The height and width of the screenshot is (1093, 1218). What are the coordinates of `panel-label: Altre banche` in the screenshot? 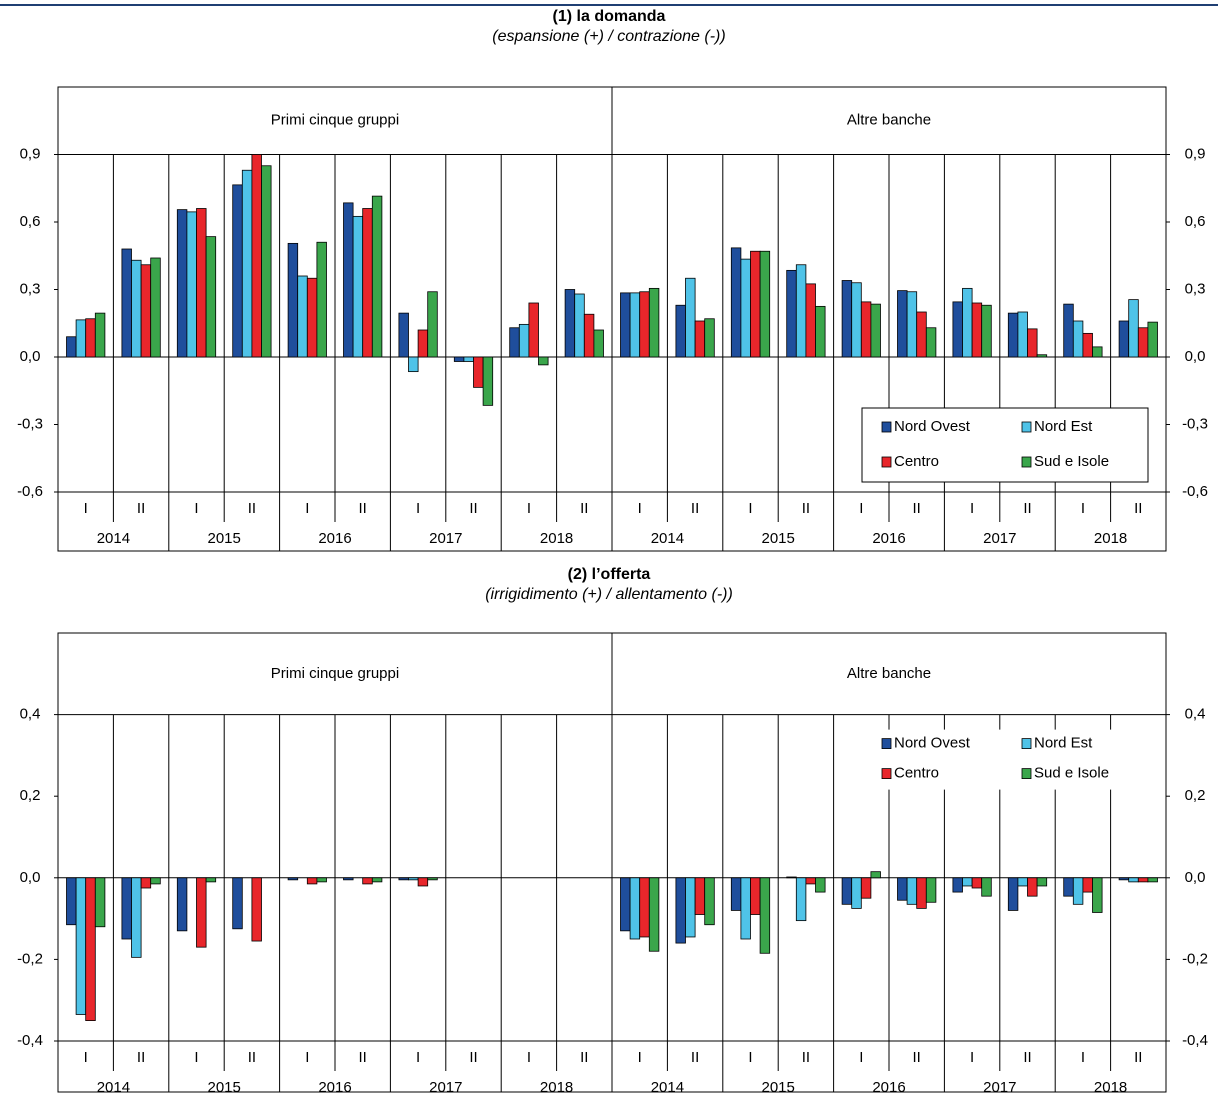 It's located at (889, 673).